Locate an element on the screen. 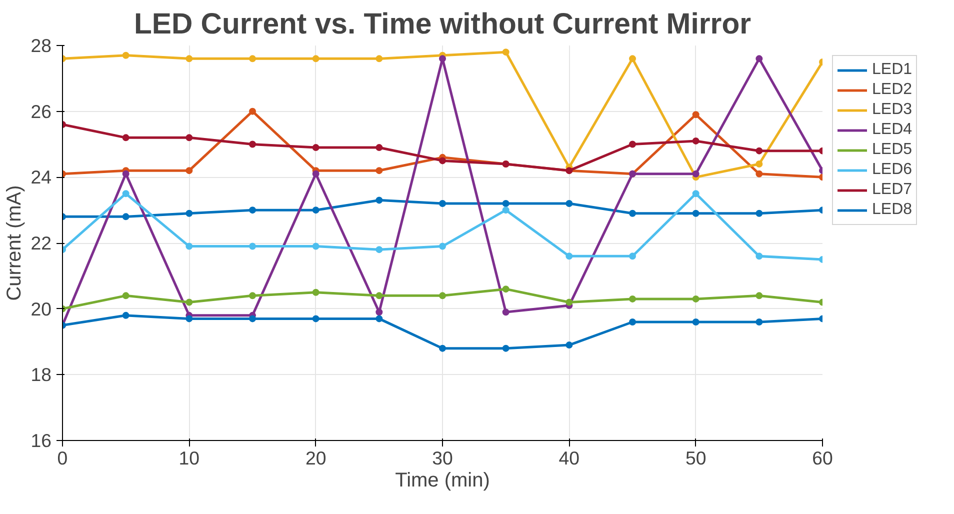 The height and width of the screenshot is (514, 954). x-tick-label: 30 is located at coordinates (442, 458).